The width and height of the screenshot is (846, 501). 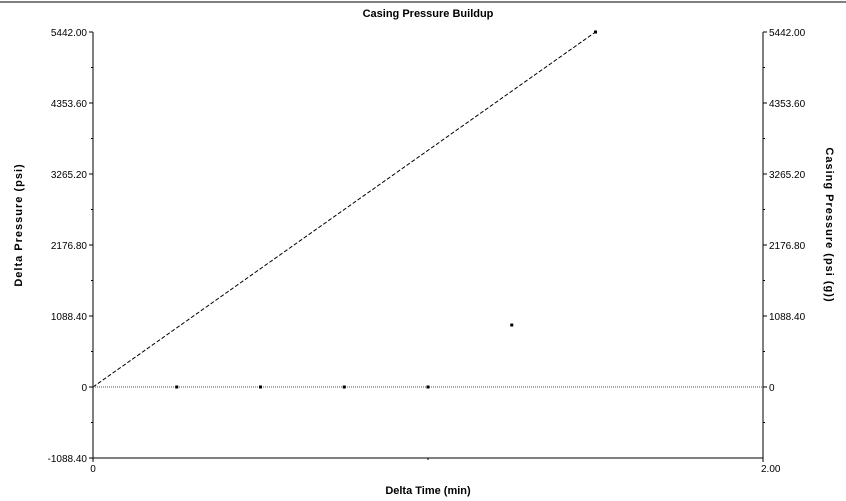 I want to click on y2-tick-label: 1088.40, so click(x=787, y=317).